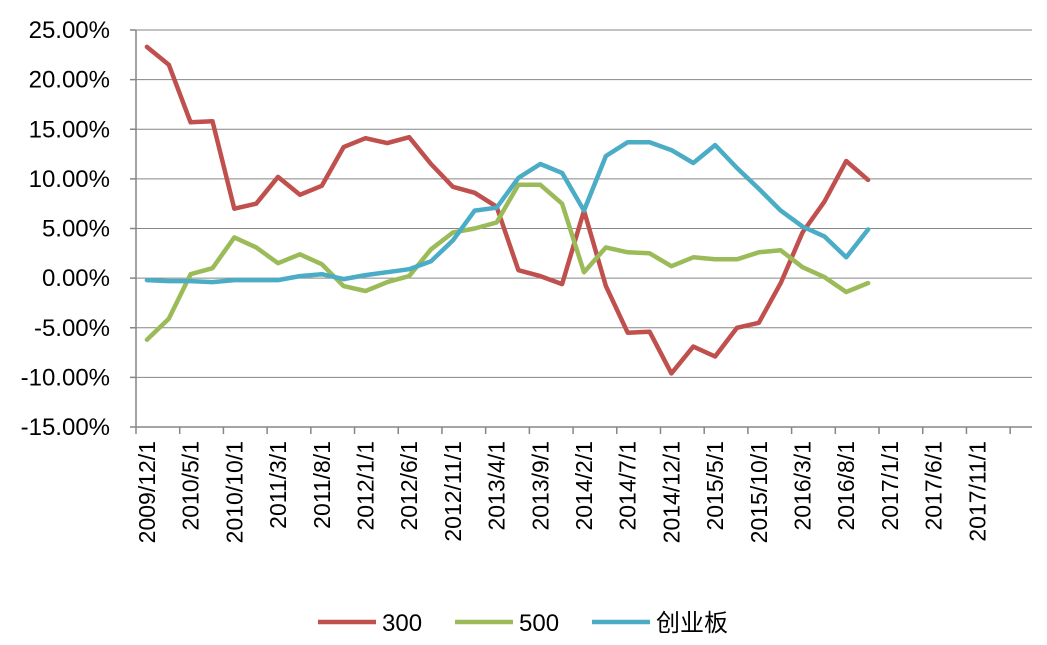  I want to click on x-tick-label: 2016/3/1, so click(803, 486).